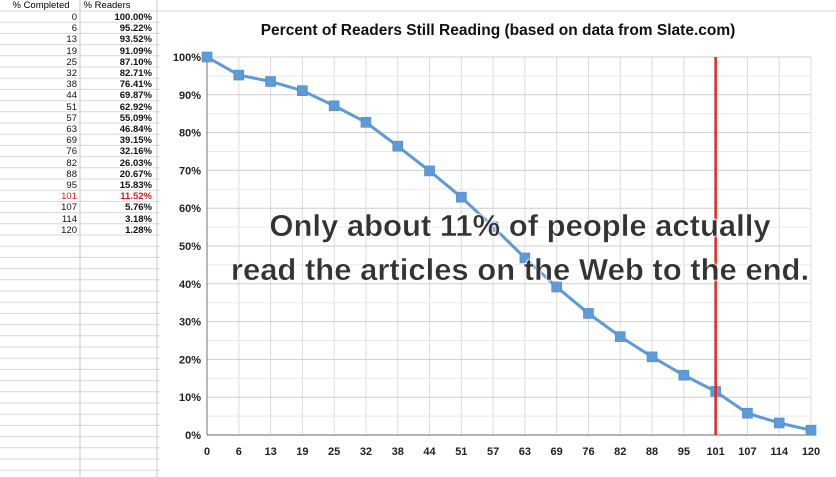 The height and width of the screenshot is (477, 836). What do you see at coordinates (71, 40) in the screenshot?
I see `cell-completed: 13` at bounding box center [71, 40].